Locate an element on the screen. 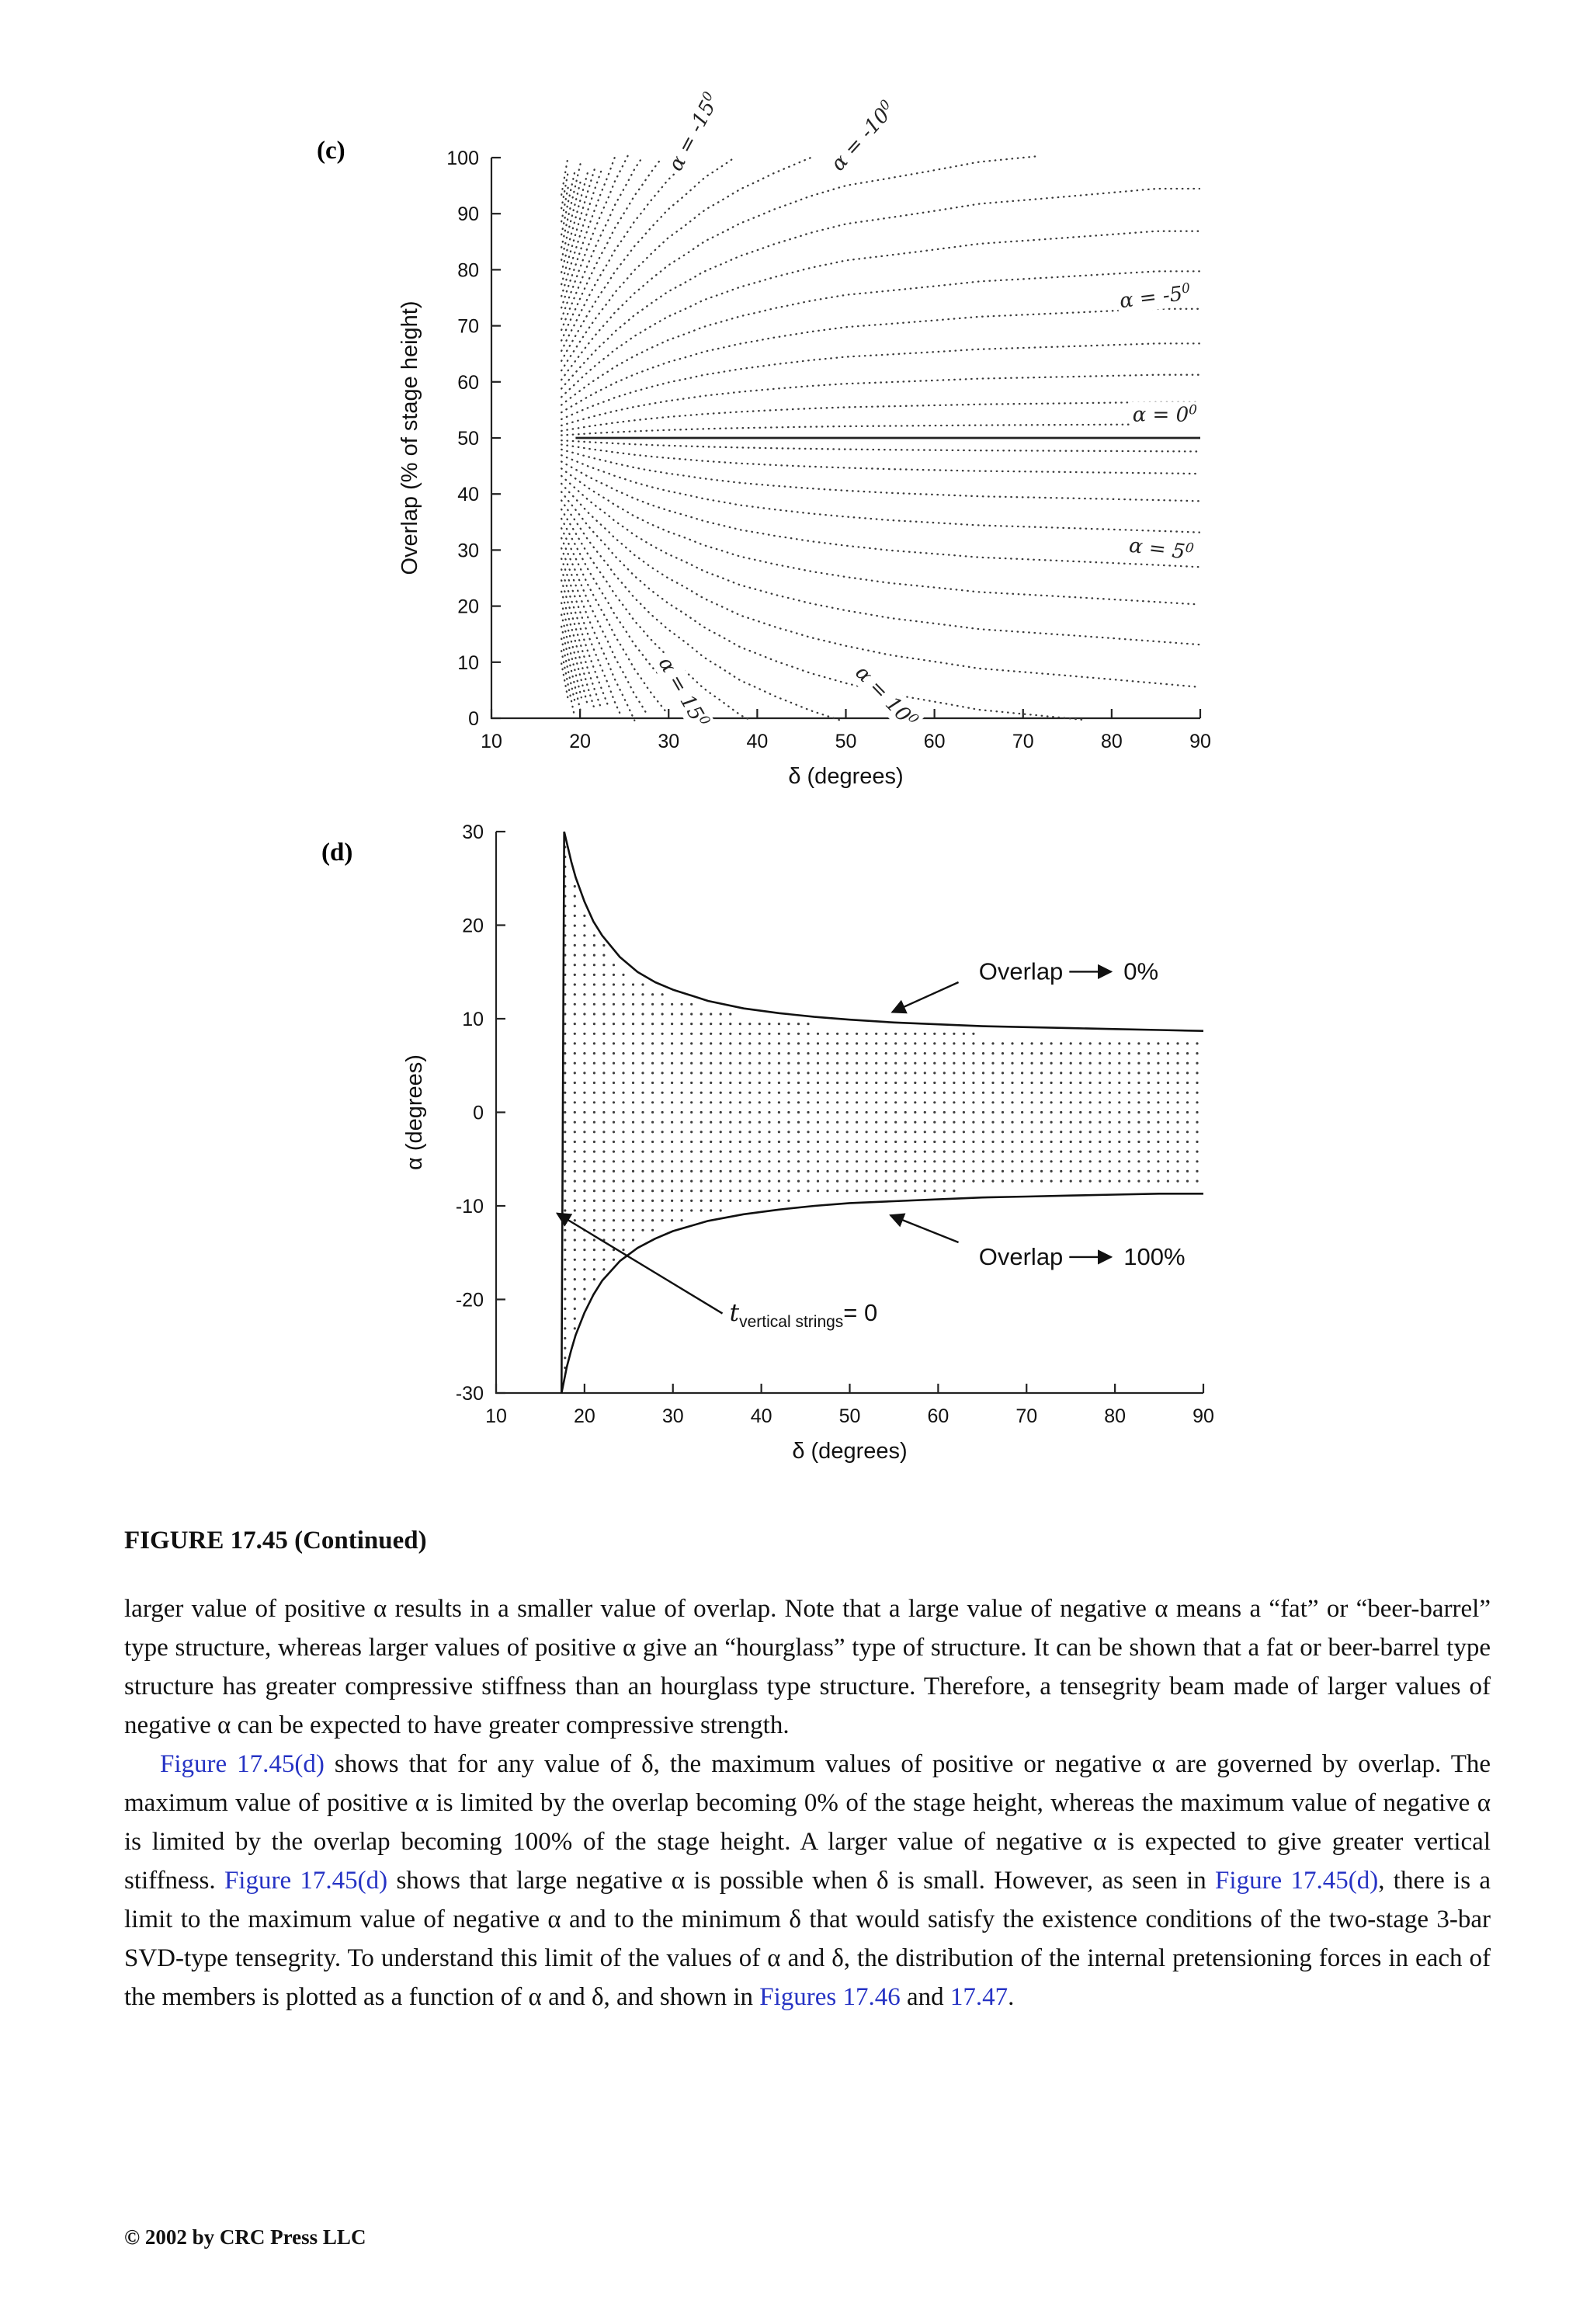  contour-label: α = 00 is located at coordinates (1165, 414).